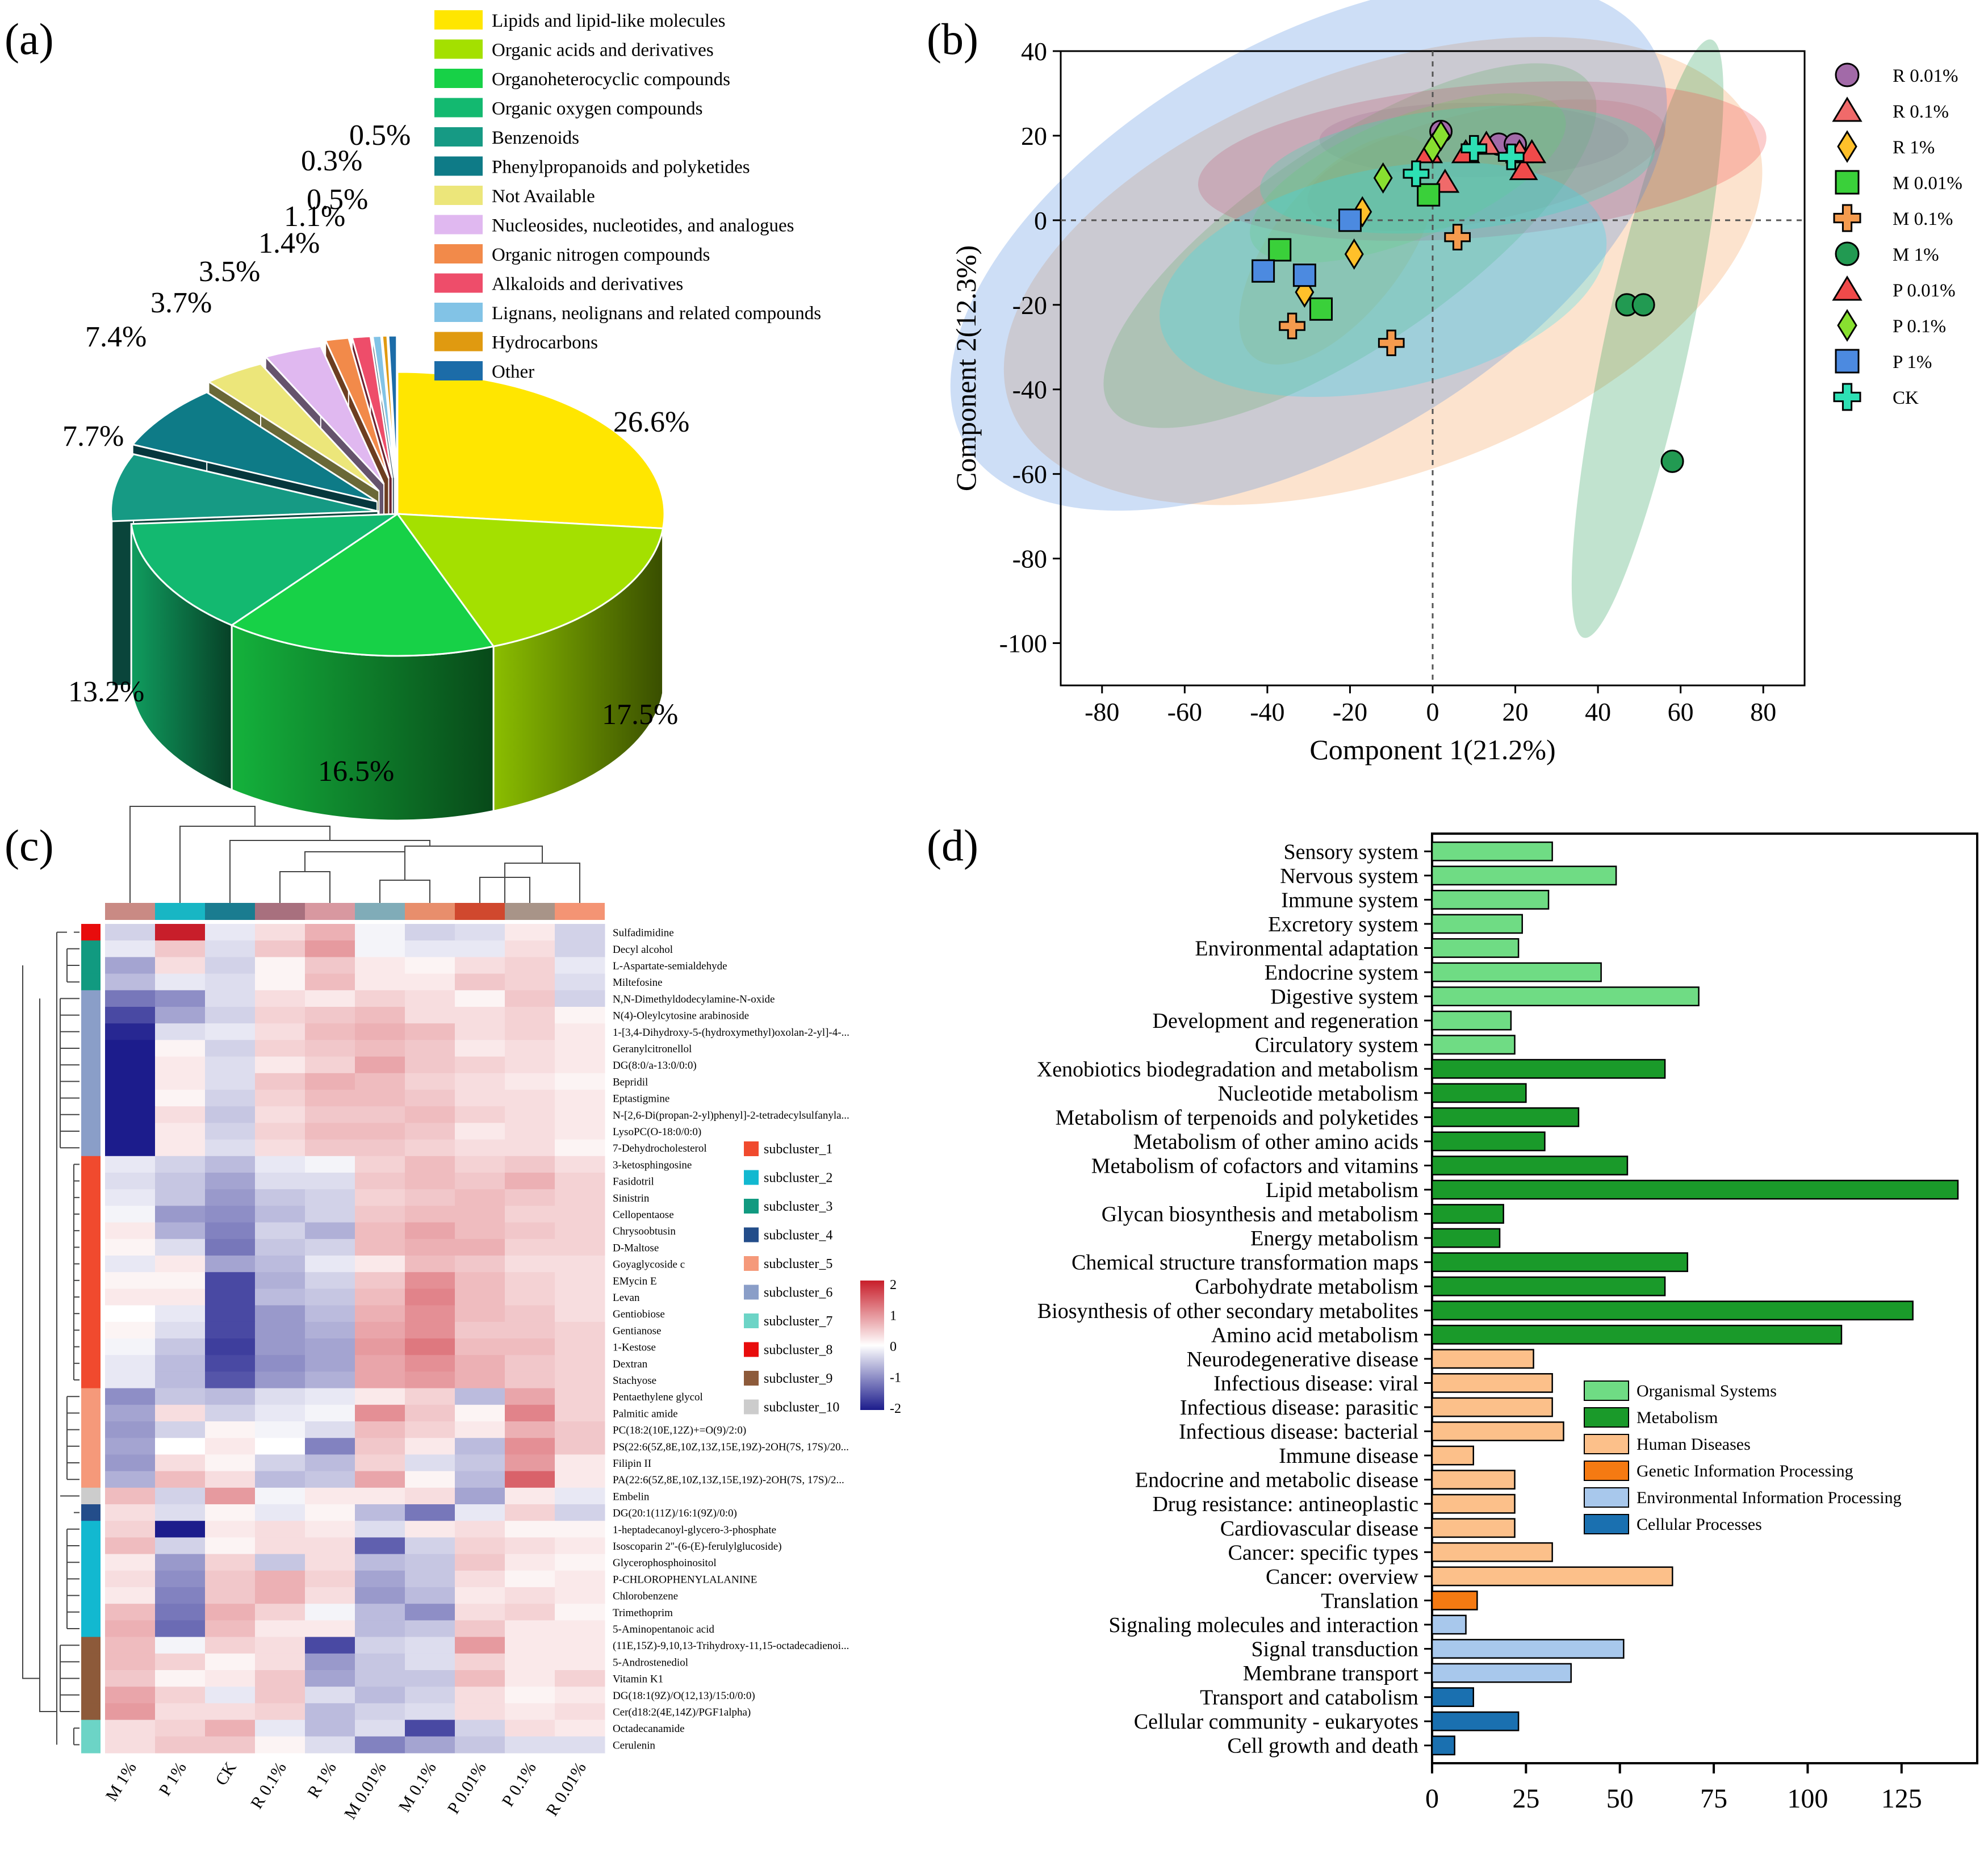 This screenshot has width=1988, height=1866. I want to click on scatter-legend-item: CK, so click(1876, 397).